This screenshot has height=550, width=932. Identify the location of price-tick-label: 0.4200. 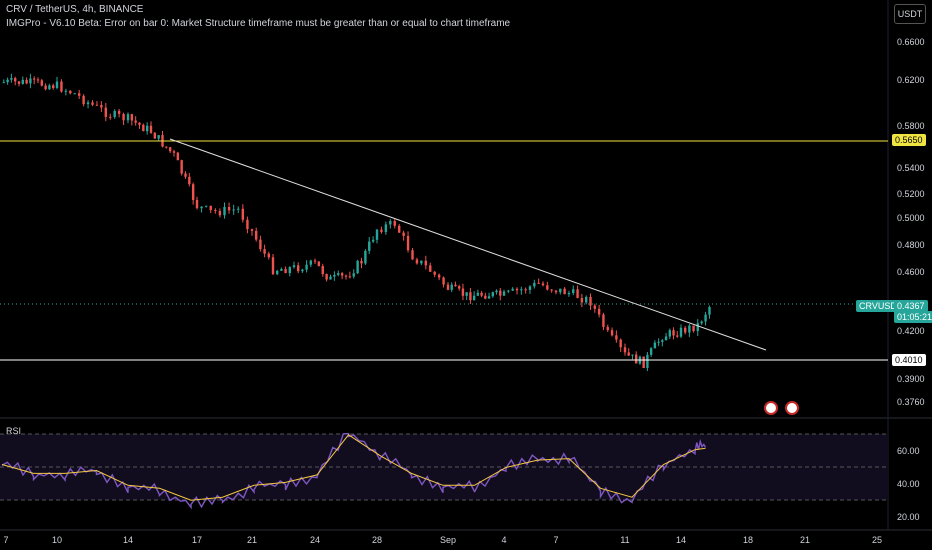
(911, 331).